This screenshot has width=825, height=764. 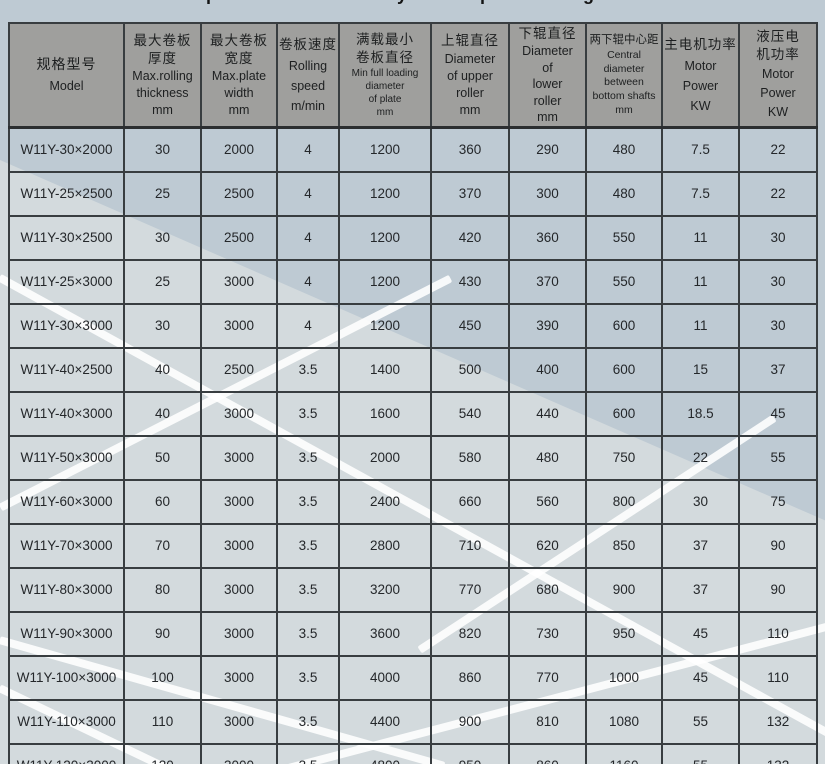 I want to click on table-row: W11Y-90×3000 90 3000 3.5 3600 820 730 950 45 110, so click(x=413, y=633).